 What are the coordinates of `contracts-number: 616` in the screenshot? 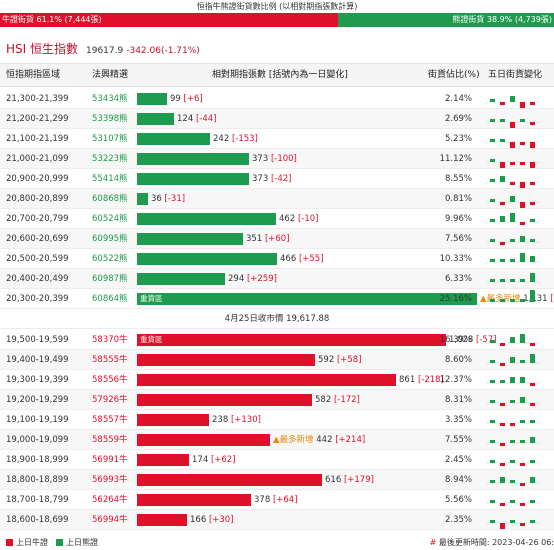 It's located at (333, 480).